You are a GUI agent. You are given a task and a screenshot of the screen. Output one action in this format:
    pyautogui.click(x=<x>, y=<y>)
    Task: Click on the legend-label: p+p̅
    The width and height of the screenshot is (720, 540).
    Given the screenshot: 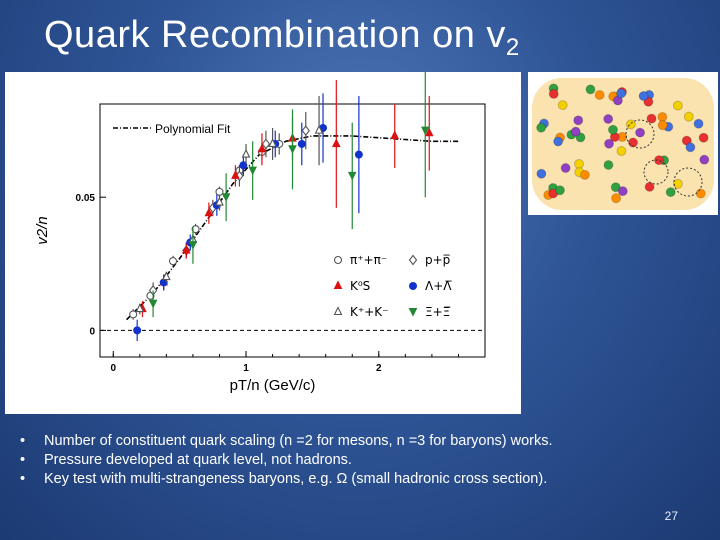 What is the action you would take?
    pyautogui.click(x=438, y=260)
    